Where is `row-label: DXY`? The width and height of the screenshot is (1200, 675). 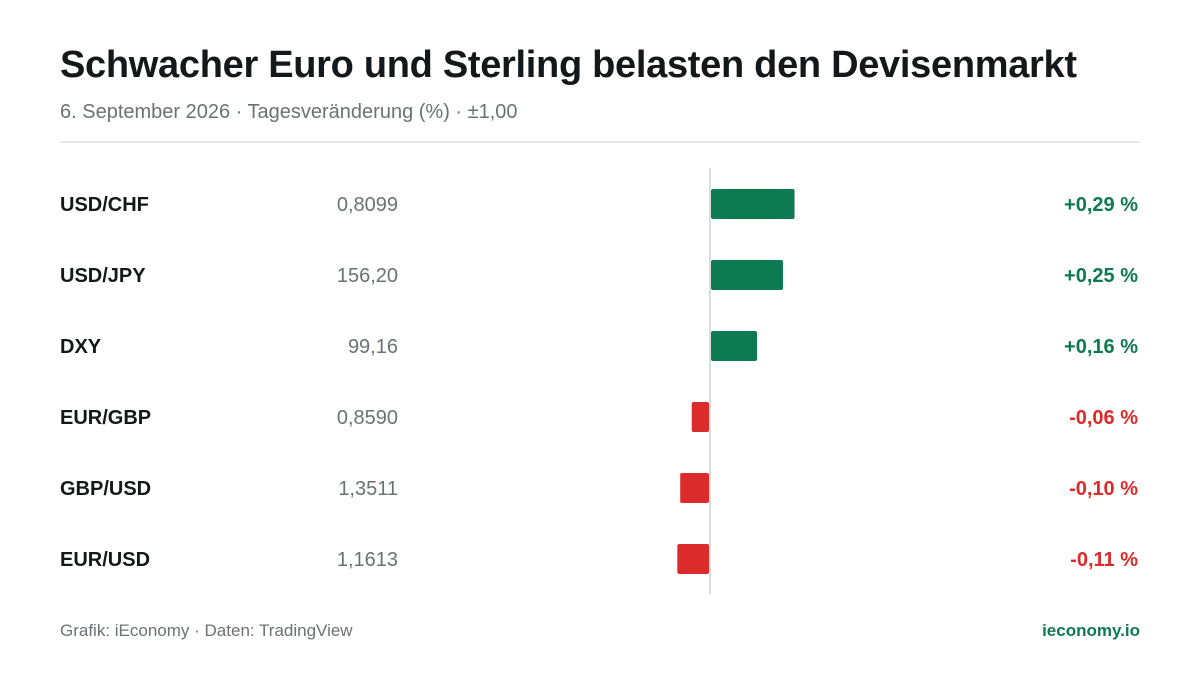 row-label: DXY is located at coordinates (81, 347).